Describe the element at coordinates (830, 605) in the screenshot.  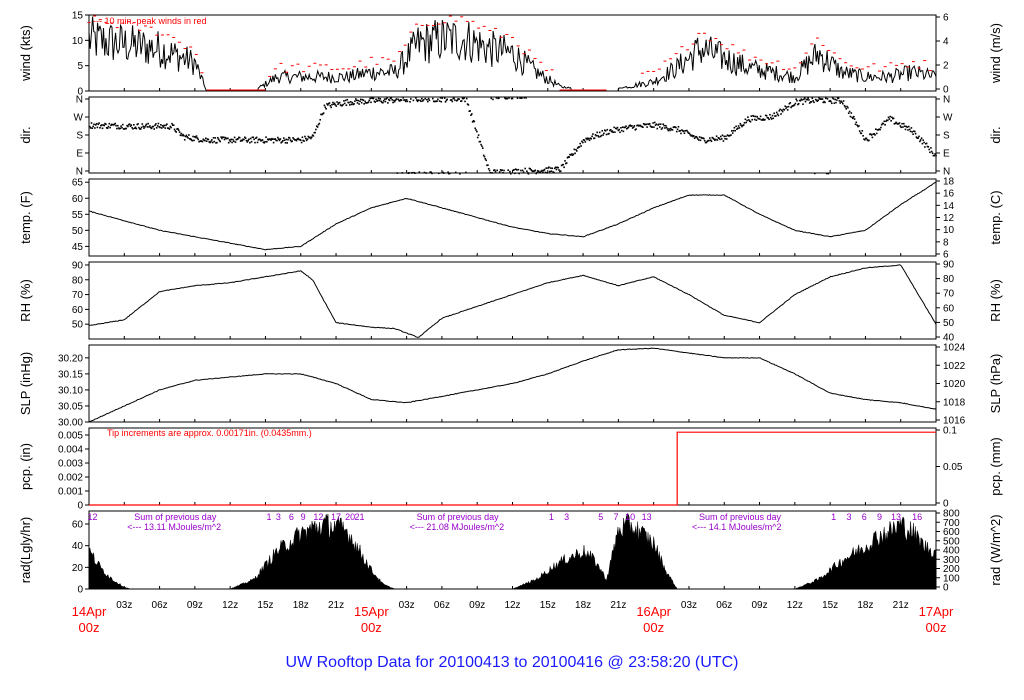
I see `hour-tick-label: 15z` at that location.